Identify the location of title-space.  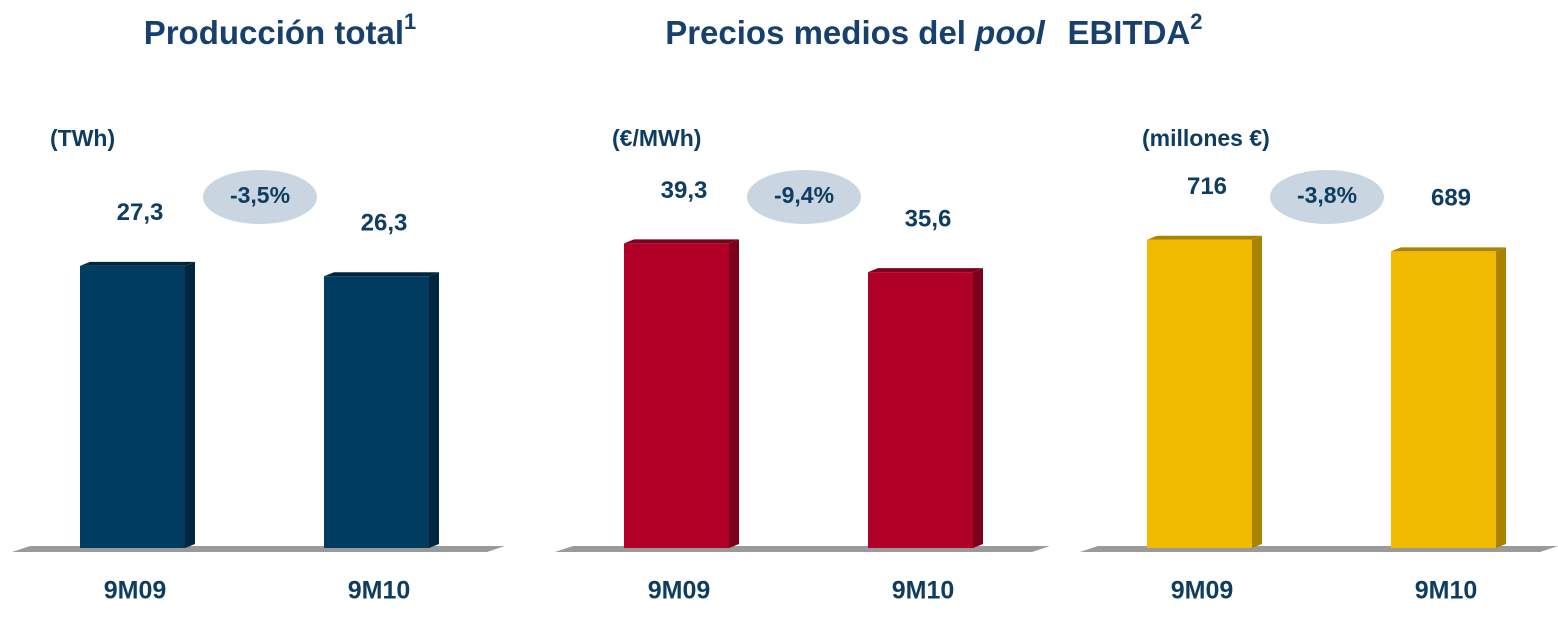
(970, 32).